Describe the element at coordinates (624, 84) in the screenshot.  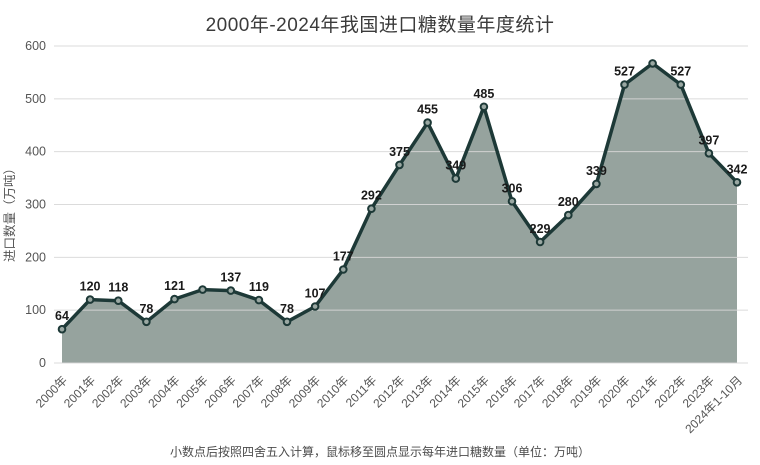
I see `data-point-2020年` at that location.